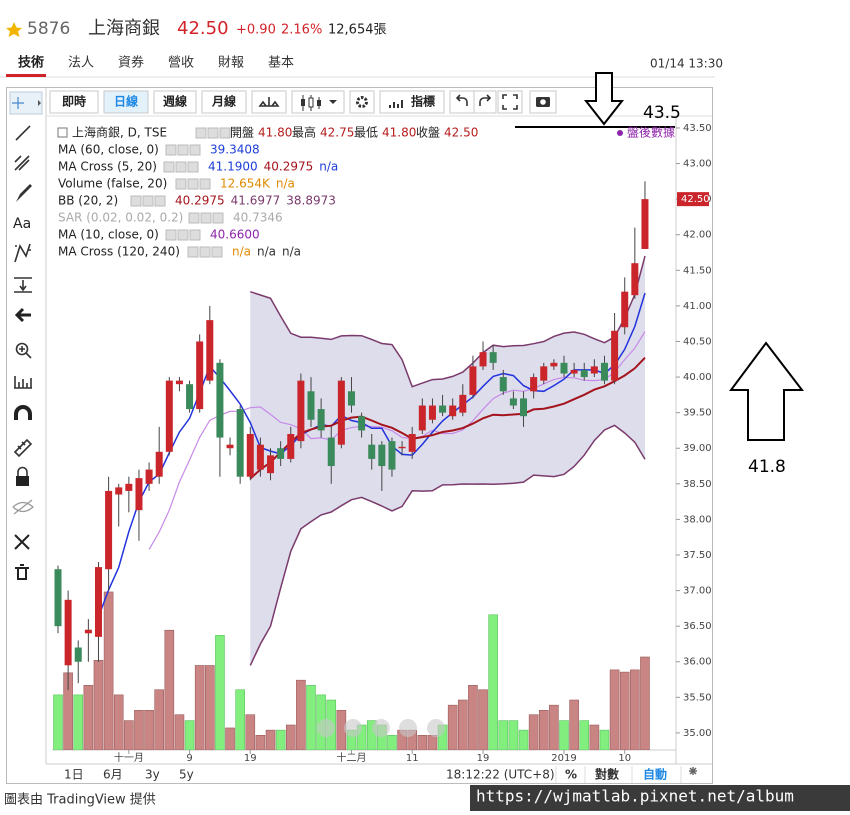 This screenshot has width=850, height=815. What do you see at coordinates (23, 507) in the screenshot?
I see `hide-tool` at bounding box center [23, 507].